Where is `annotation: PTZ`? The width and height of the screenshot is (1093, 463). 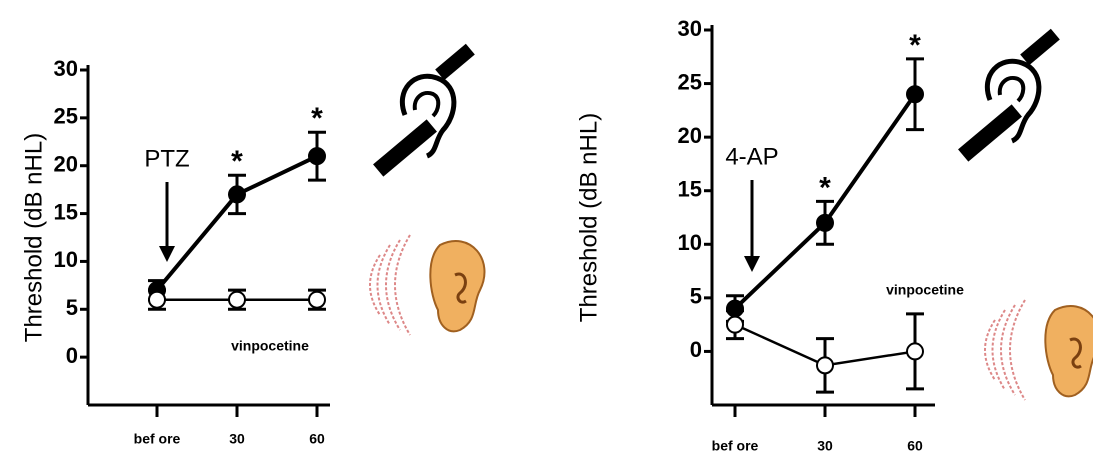 annotation: PTZ is located at coordinates (166, 158).